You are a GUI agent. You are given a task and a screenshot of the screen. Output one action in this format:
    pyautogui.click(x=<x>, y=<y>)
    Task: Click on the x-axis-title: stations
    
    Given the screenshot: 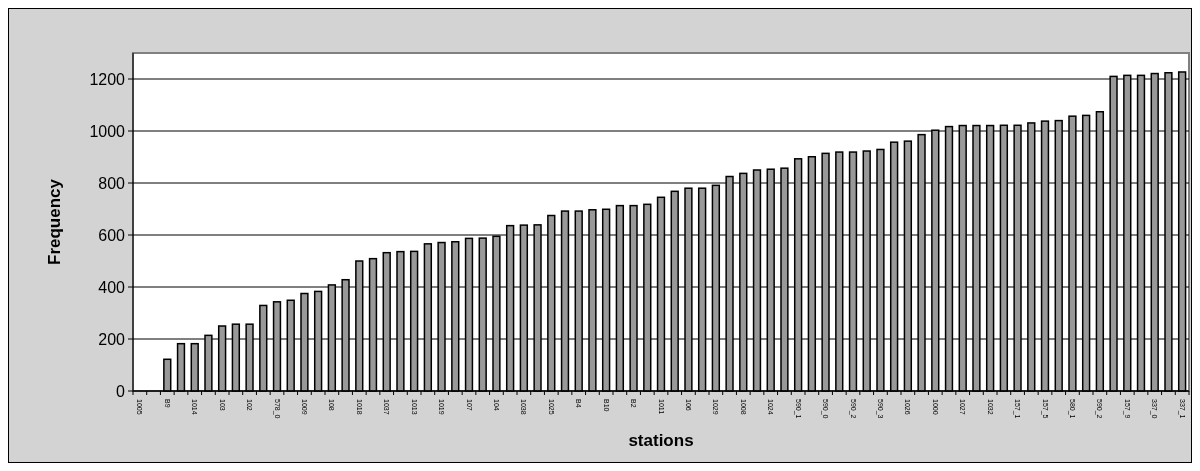 What is the action you would take?
    pyautogui.click(x=661, y=440)
    